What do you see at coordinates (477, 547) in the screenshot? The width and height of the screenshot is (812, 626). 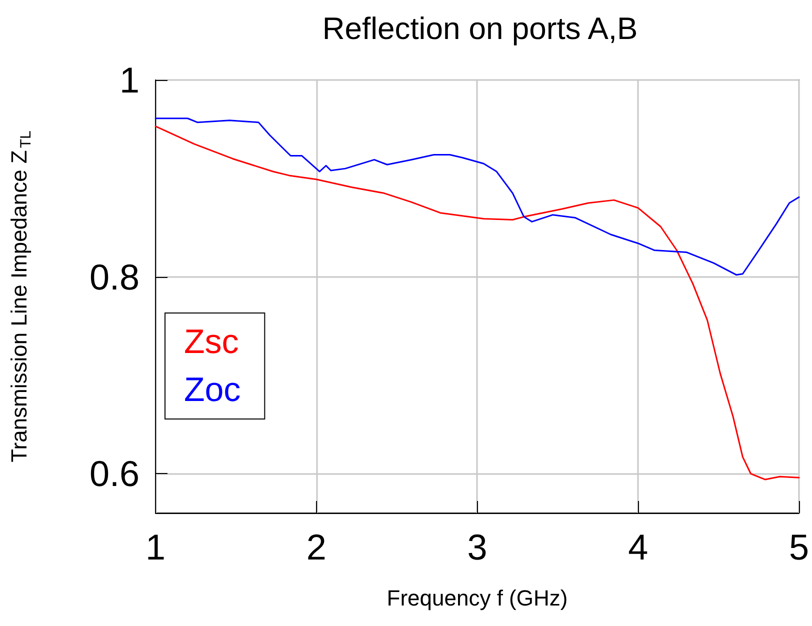 I see `x-tick-label: 3` at bounding box center [477, 547].